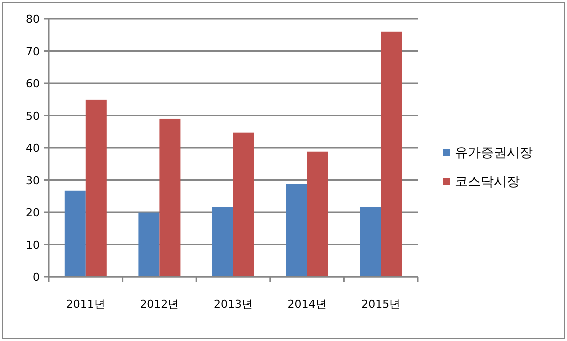  What do you see at coordinates (233, 304) in the screenshot?
I see `x-tick-label: 2013년` at bounding box center [233, 304].